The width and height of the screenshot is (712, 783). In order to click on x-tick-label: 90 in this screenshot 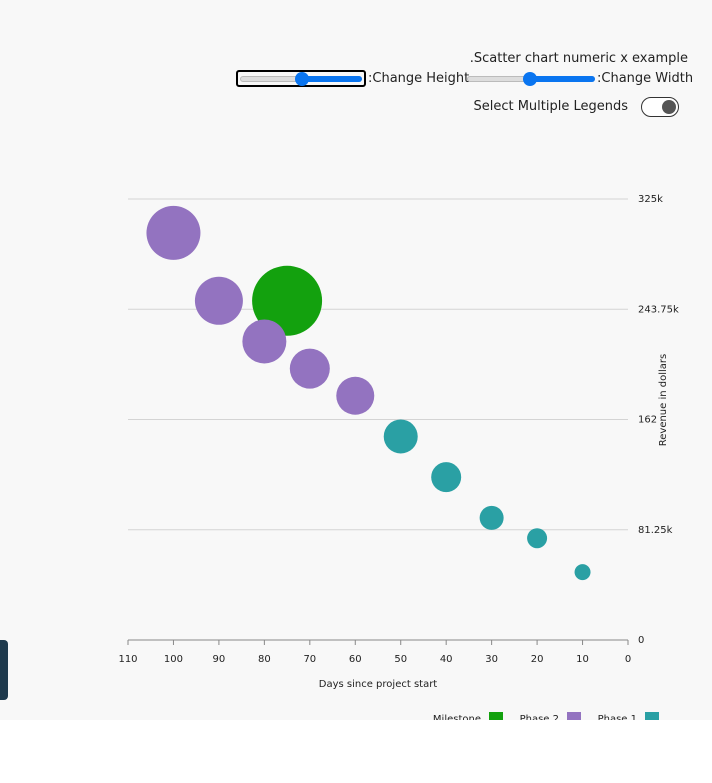, I will do `click(219, 659)`.